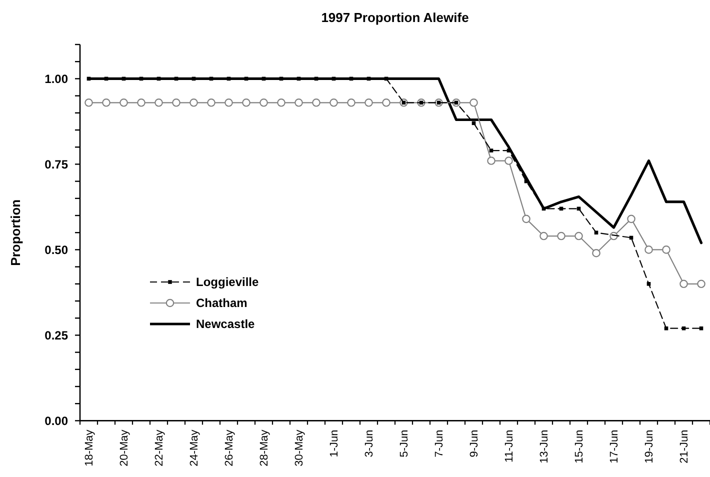 Image resolution: width=710 pixels, height=477 pixels. Describe the element at coordinates (56, 164) in the screenshot. I see `y-tick-label: 0.75` at that location.